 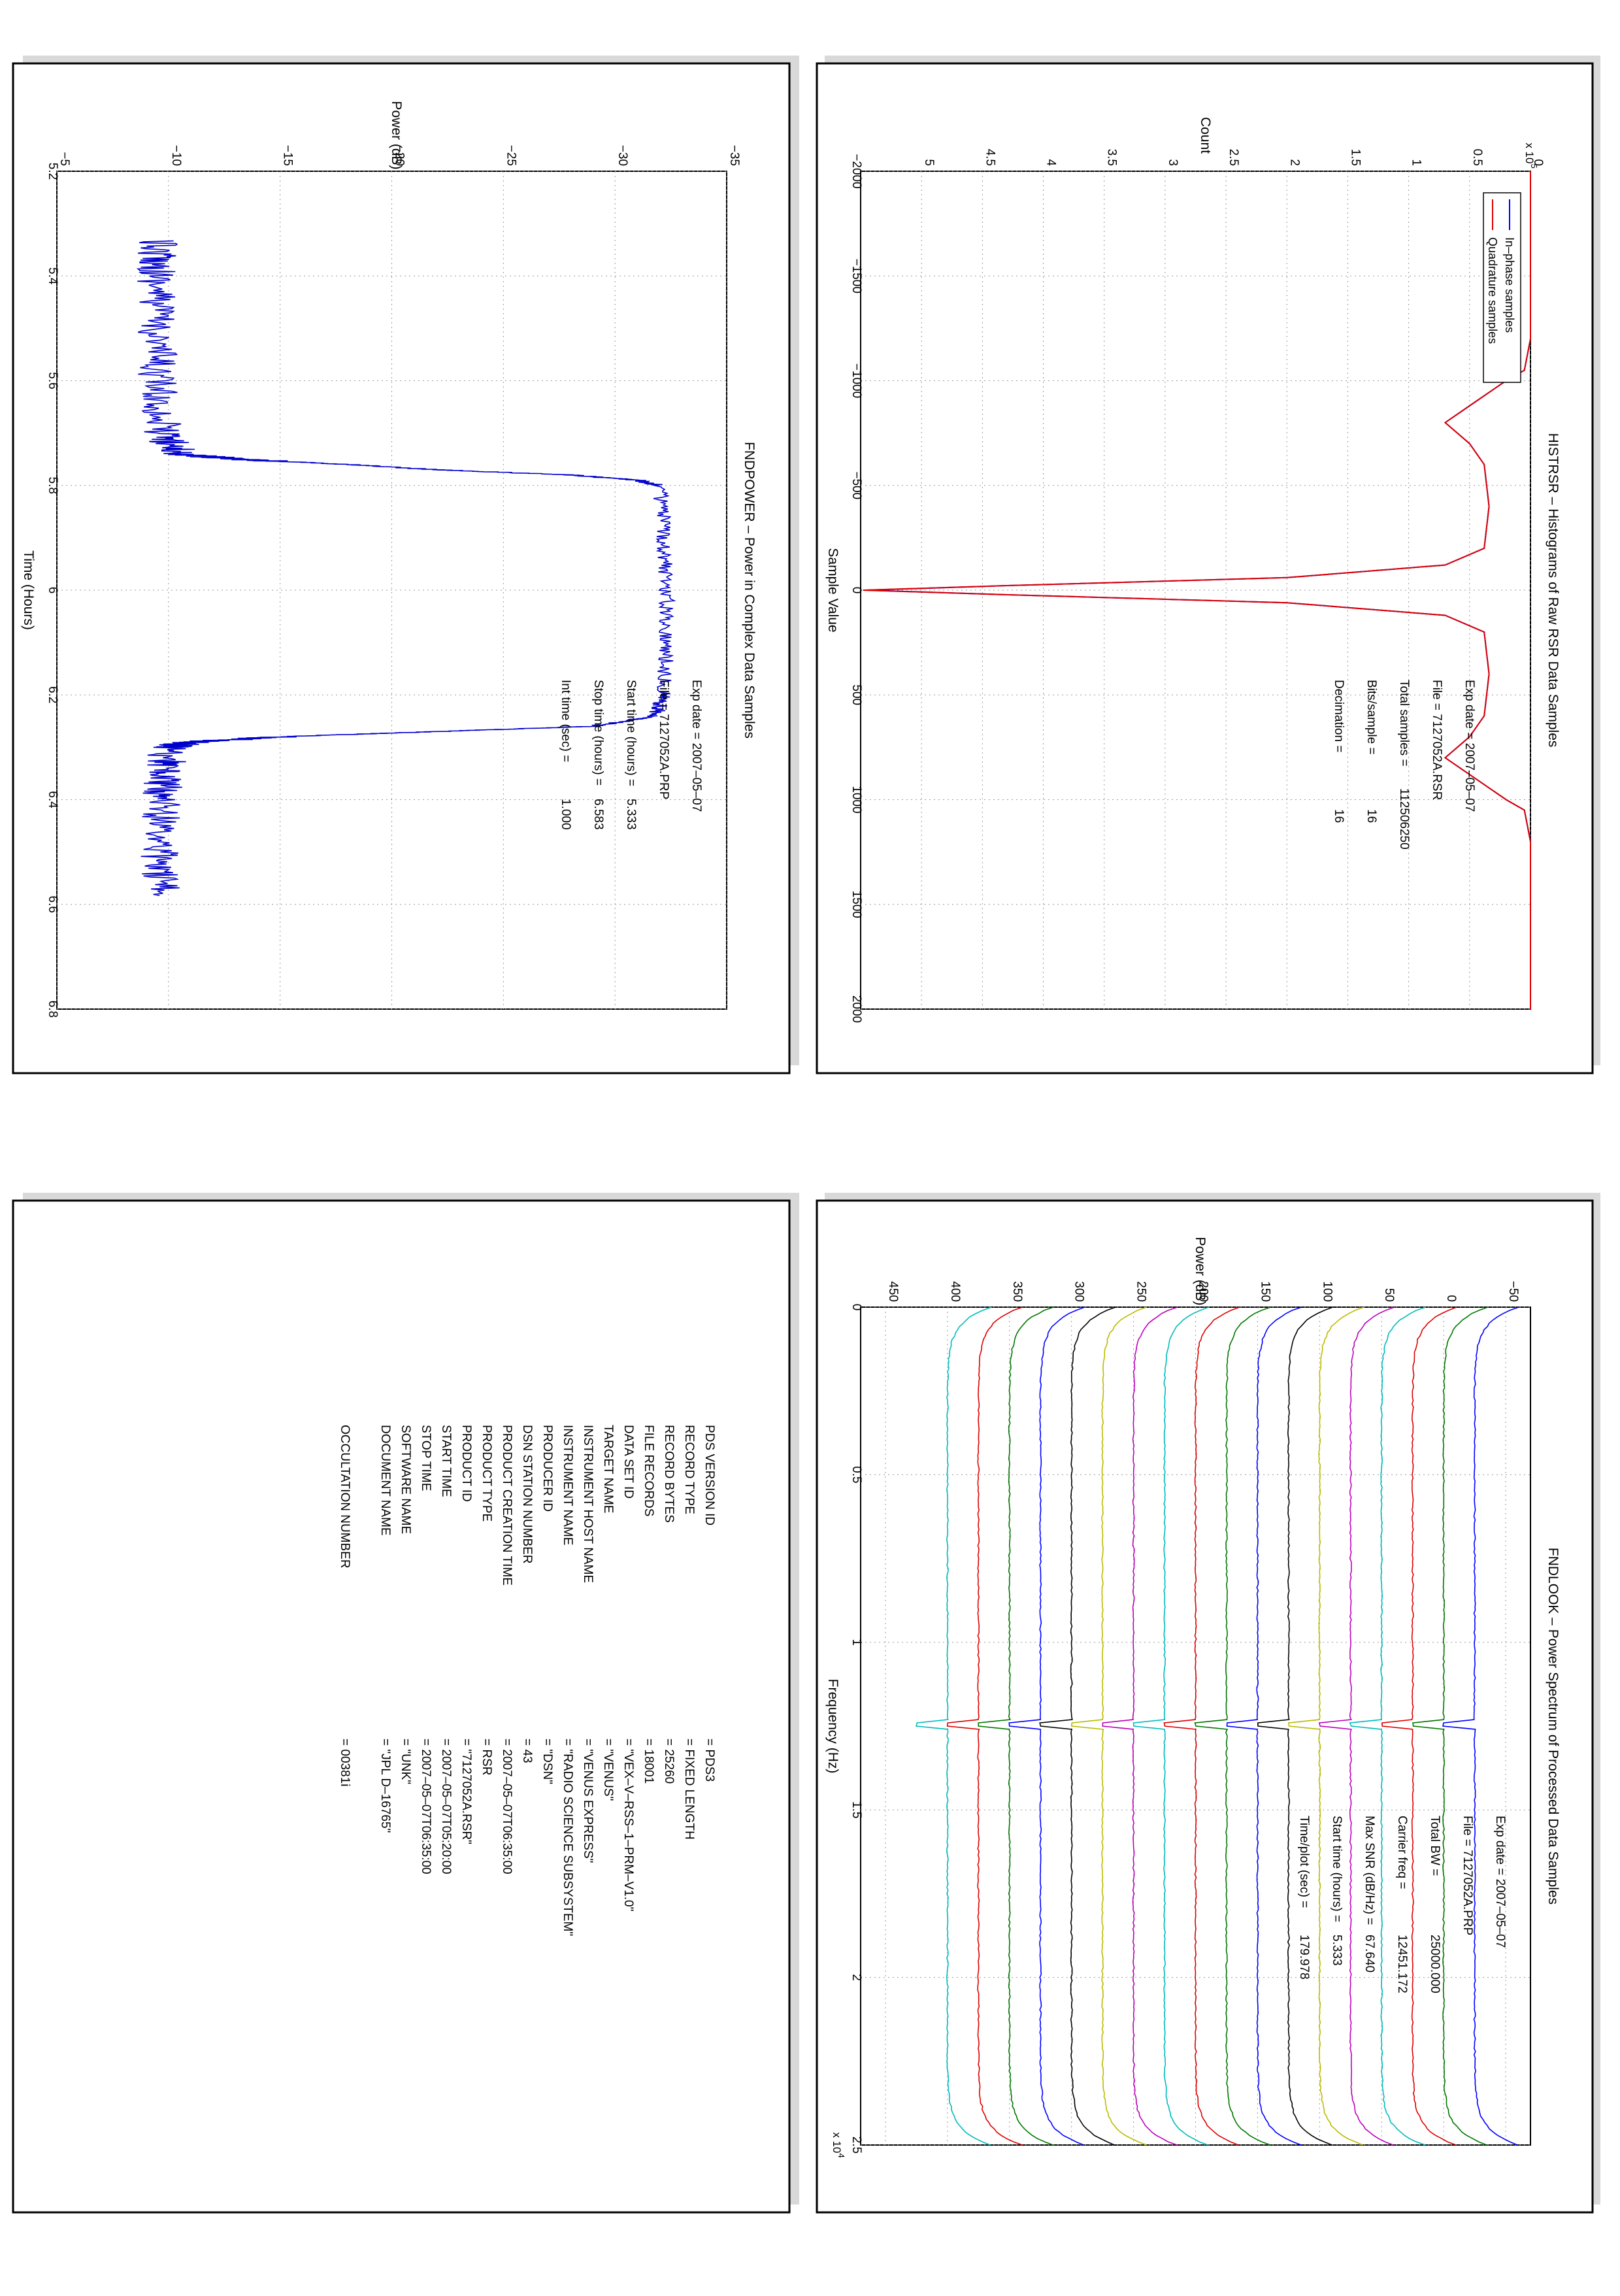 I want to click on label-row-value: = "VENUS EXPRESS", so click(x=588, y=1801).